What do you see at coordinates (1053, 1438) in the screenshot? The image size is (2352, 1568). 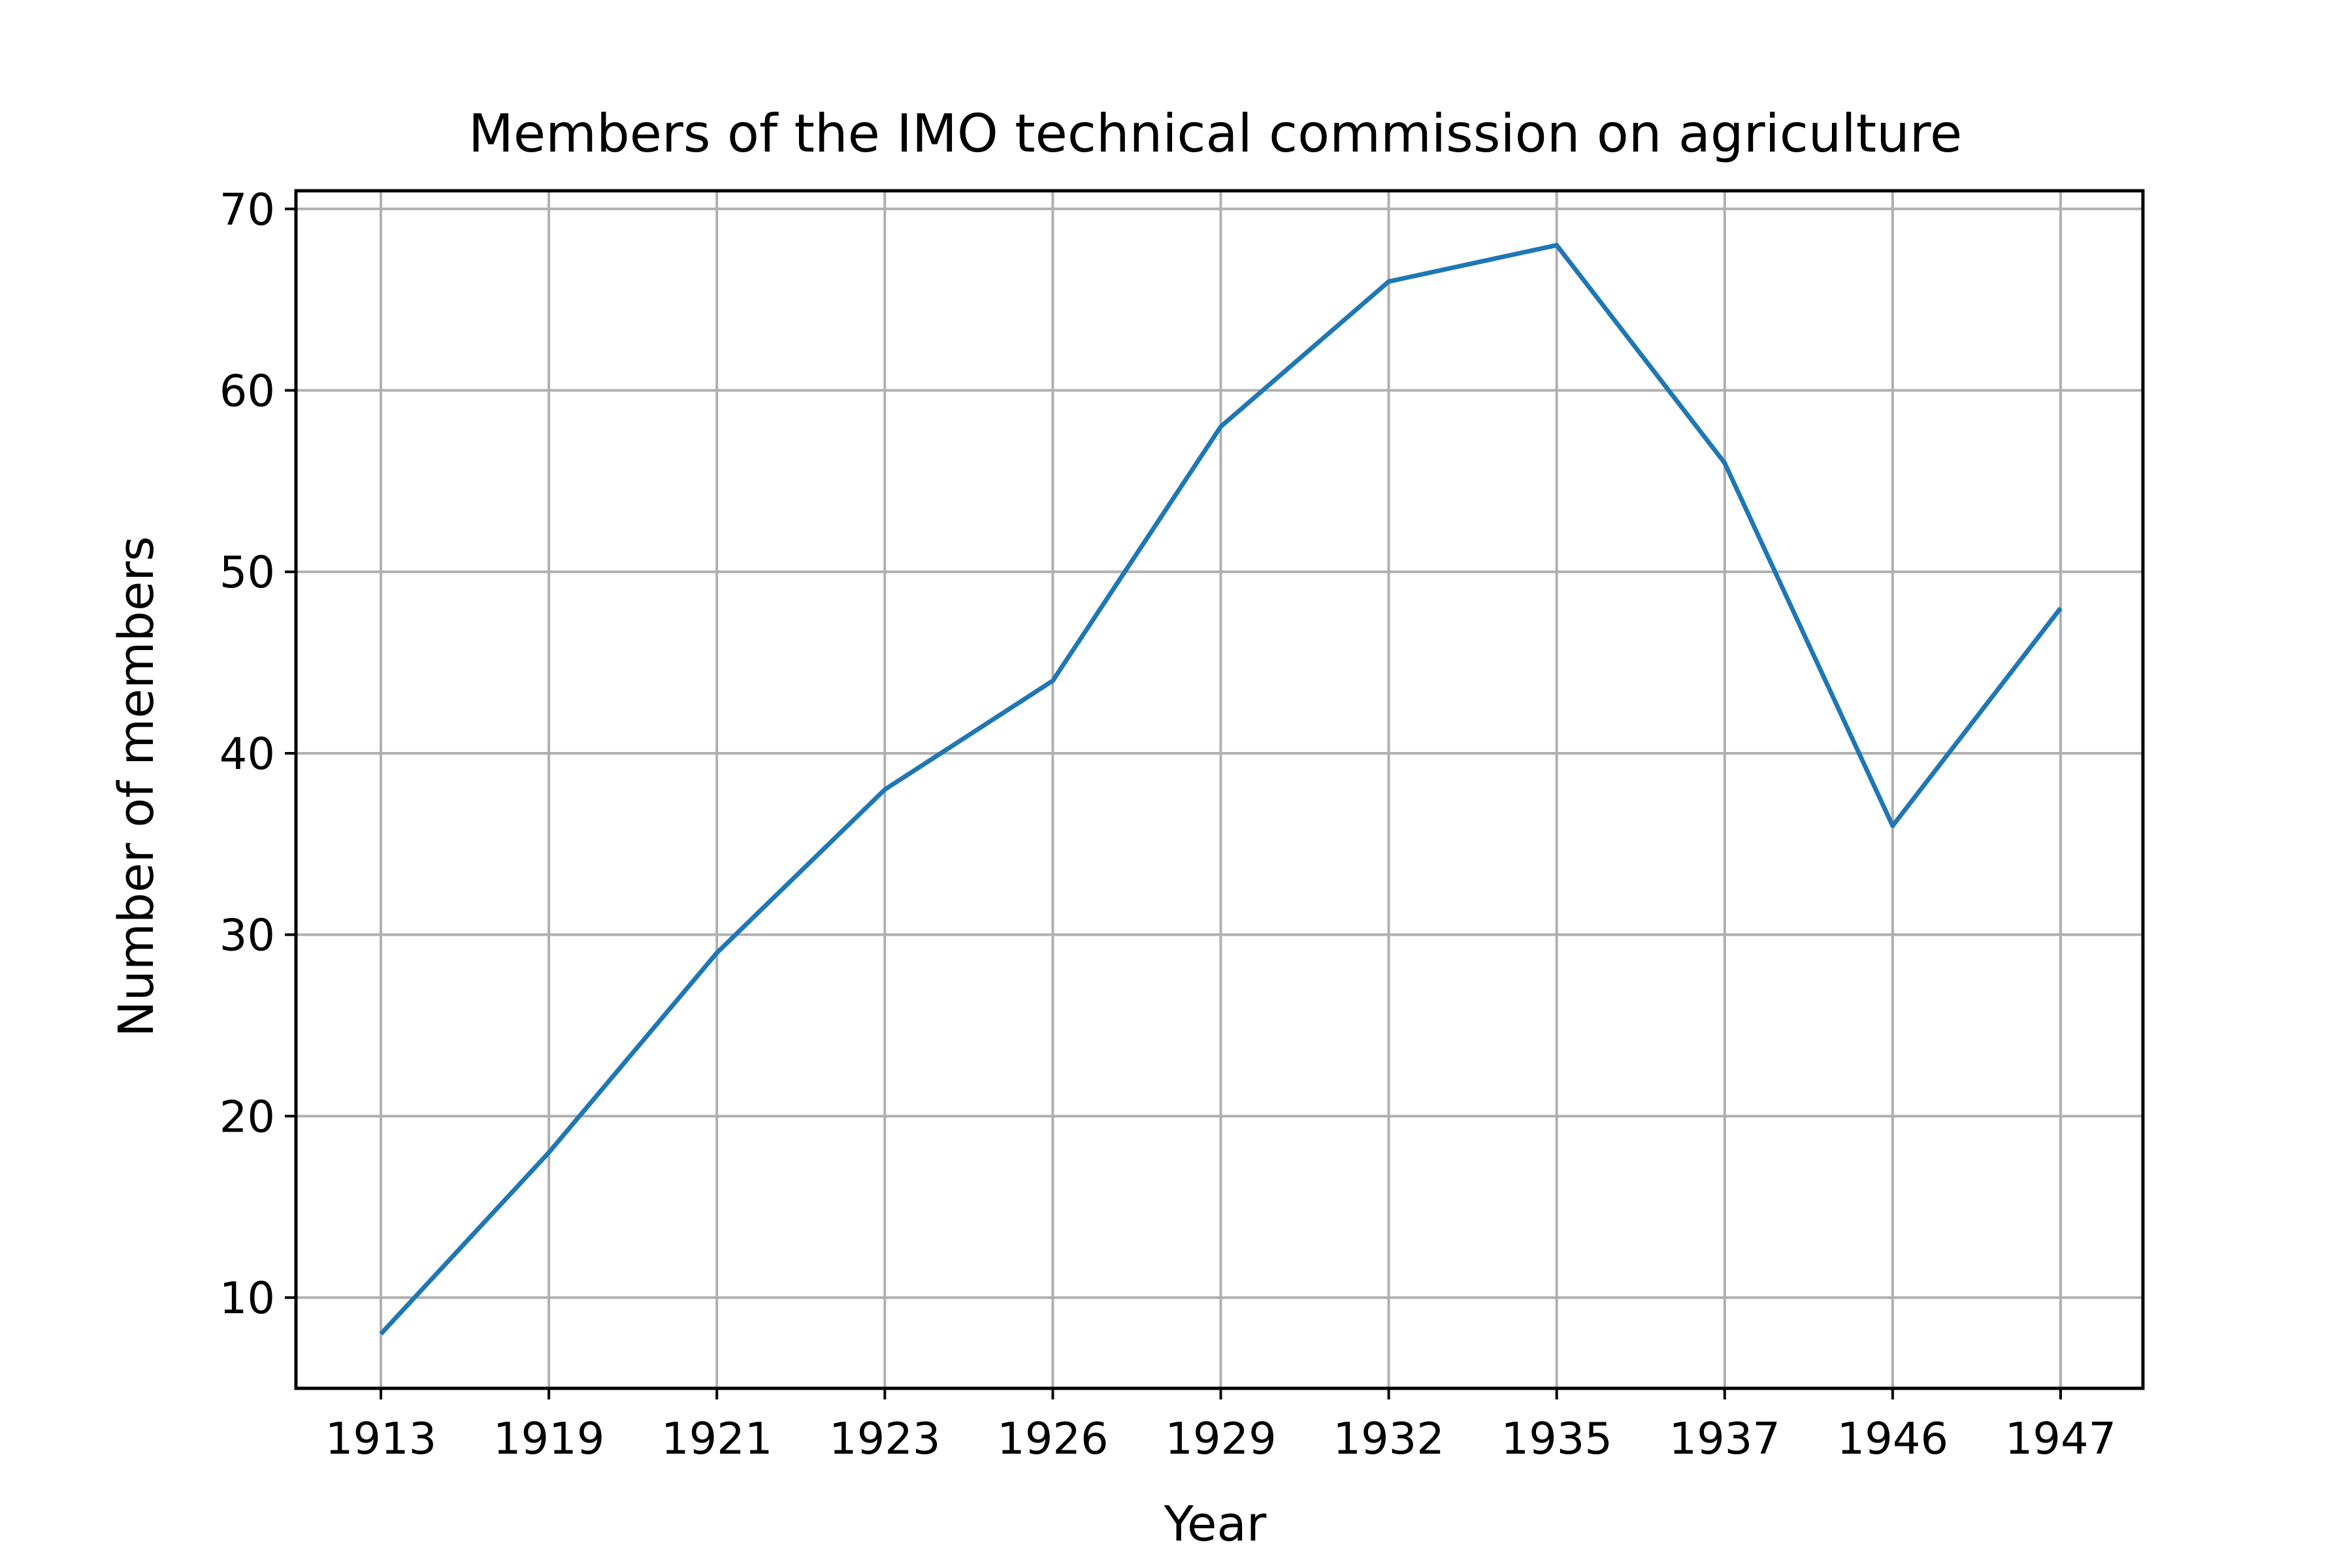 I see `x-tick-label: 1926` at bounding box center [1053, 1438].